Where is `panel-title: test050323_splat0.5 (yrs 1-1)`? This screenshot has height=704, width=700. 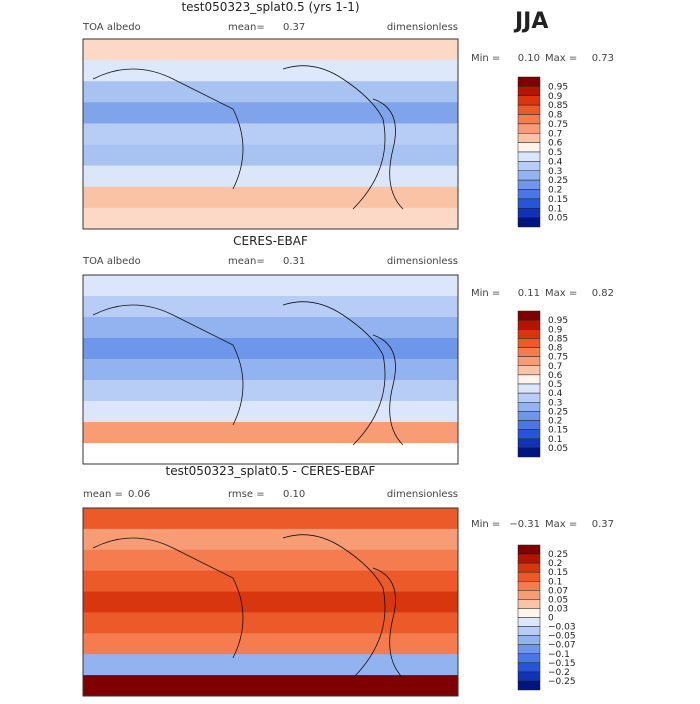
panel-title: test050323_splat0.5 (yrs 1-1) is located at coordinates (270, 7).